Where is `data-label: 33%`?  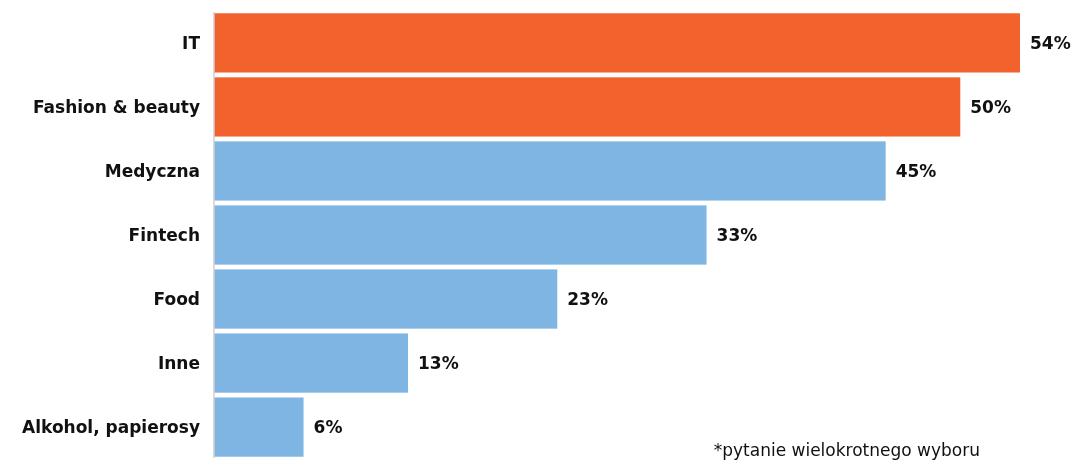
data-label: 33% is located at coordinates (737, 234).